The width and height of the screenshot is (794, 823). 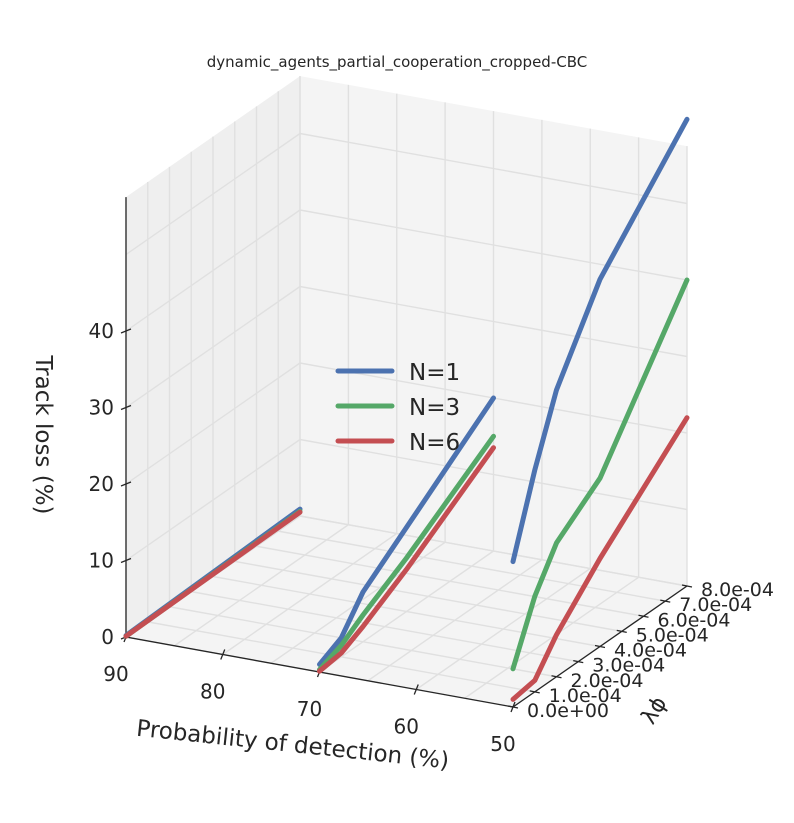 I want to click on line-pd70-n6, so click(x=406, y=559).